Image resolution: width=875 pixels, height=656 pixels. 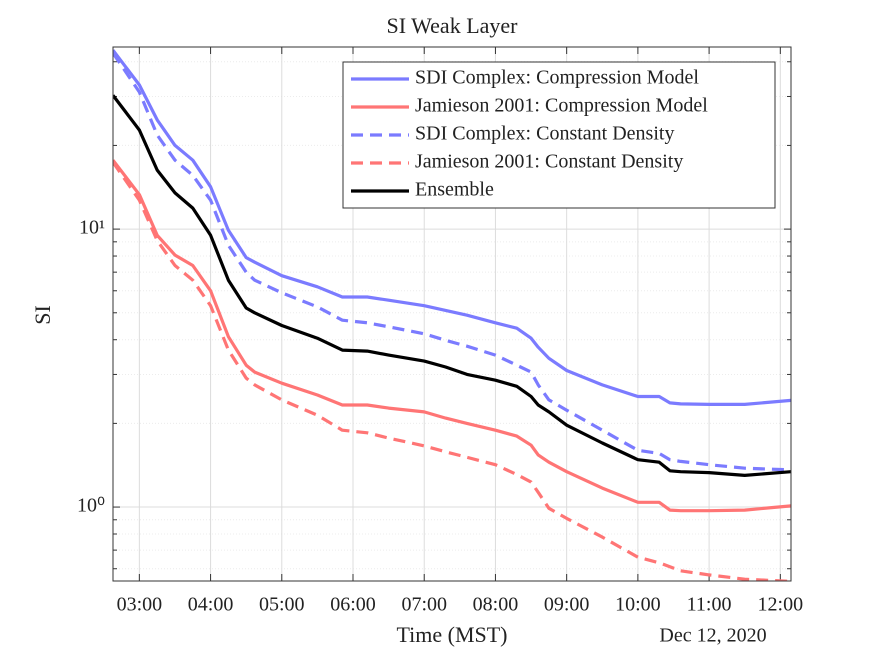 What do you see at coordinates (781, 605) in the screenshot?
I see `x-tick-label: 12:00` at bounding box center [781, 605].